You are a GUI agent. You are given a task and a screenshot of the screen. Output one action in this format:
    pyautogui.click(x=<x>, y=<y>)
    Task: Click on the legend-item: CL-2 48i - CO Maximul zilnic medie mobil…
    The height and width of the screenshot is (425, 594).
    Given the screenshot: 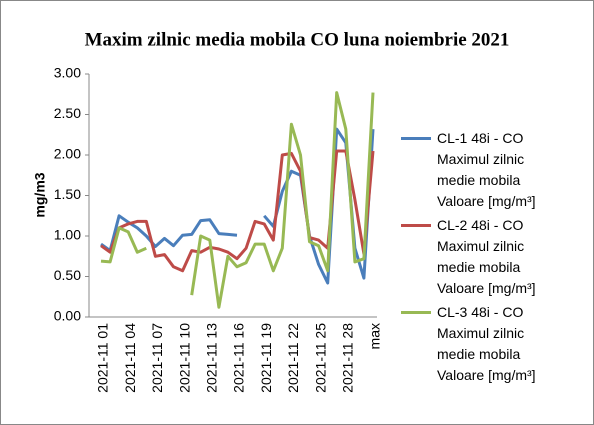 What is the action you would take?
    pyautogui.click(x=476, y=257)
    